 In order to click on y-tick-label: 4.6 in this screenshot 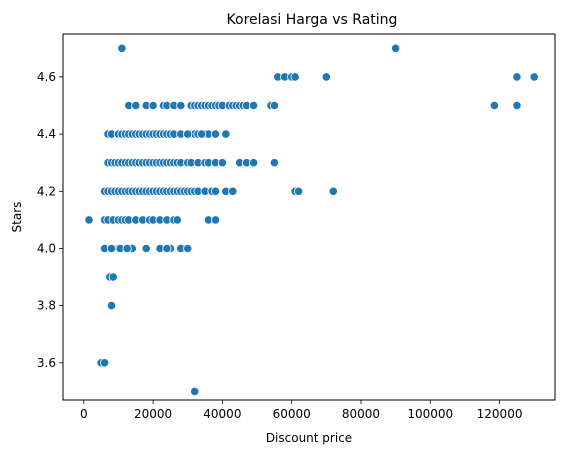, I will do `click(46, 77)`.